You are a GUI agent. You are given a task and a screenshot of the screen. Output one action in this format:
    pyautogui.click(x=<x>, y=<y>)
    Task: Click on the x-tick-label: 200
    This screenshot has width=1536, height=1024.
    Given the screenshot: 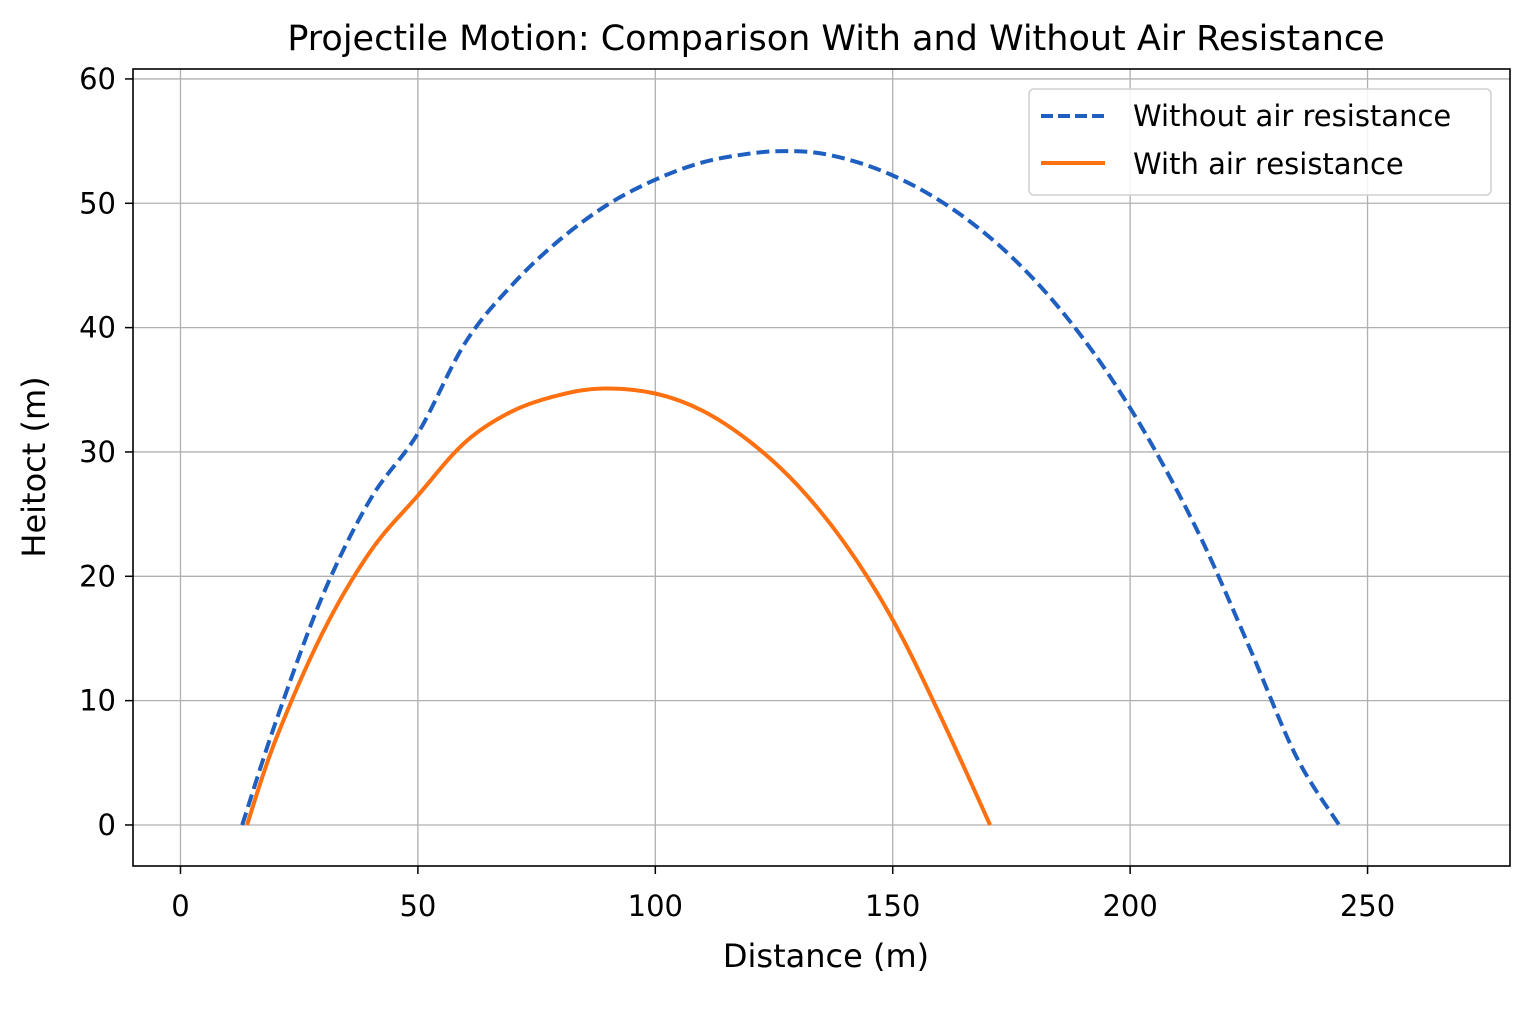 What is the action you would take?
    pyautogui.click(x=1129, y=906)
    